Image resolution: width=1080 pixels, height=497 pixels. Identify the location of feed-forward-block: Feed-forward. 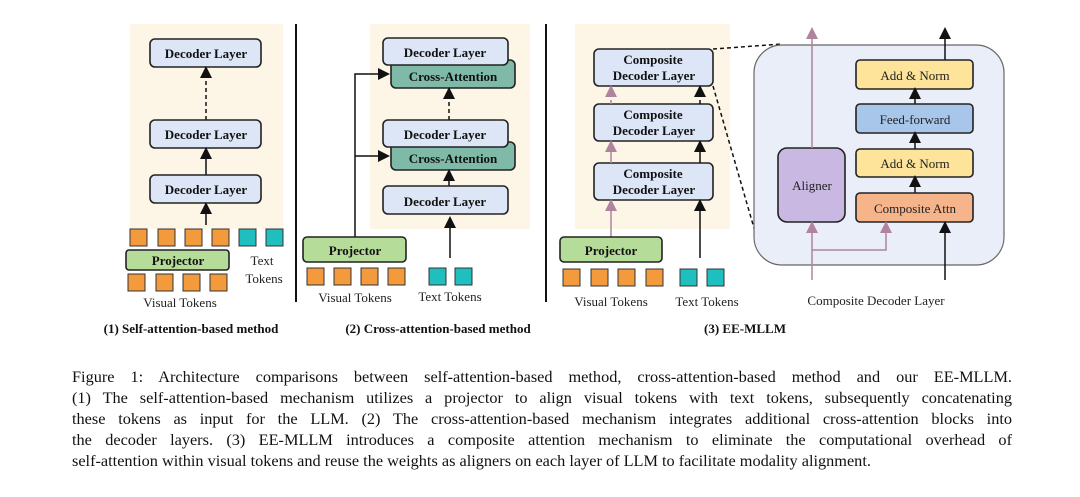
(914, 118).